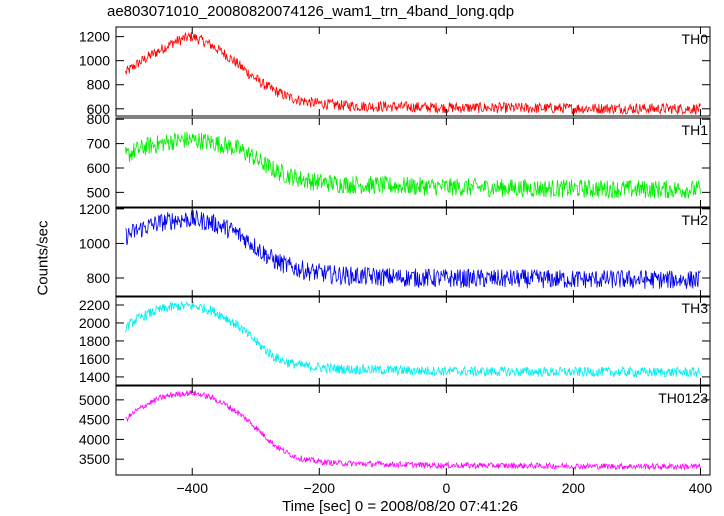 The image size is (724, 516). Describe the element at coordinates (94, 305) in the screenshot. I see `y-tick-label: 2200` at that location.